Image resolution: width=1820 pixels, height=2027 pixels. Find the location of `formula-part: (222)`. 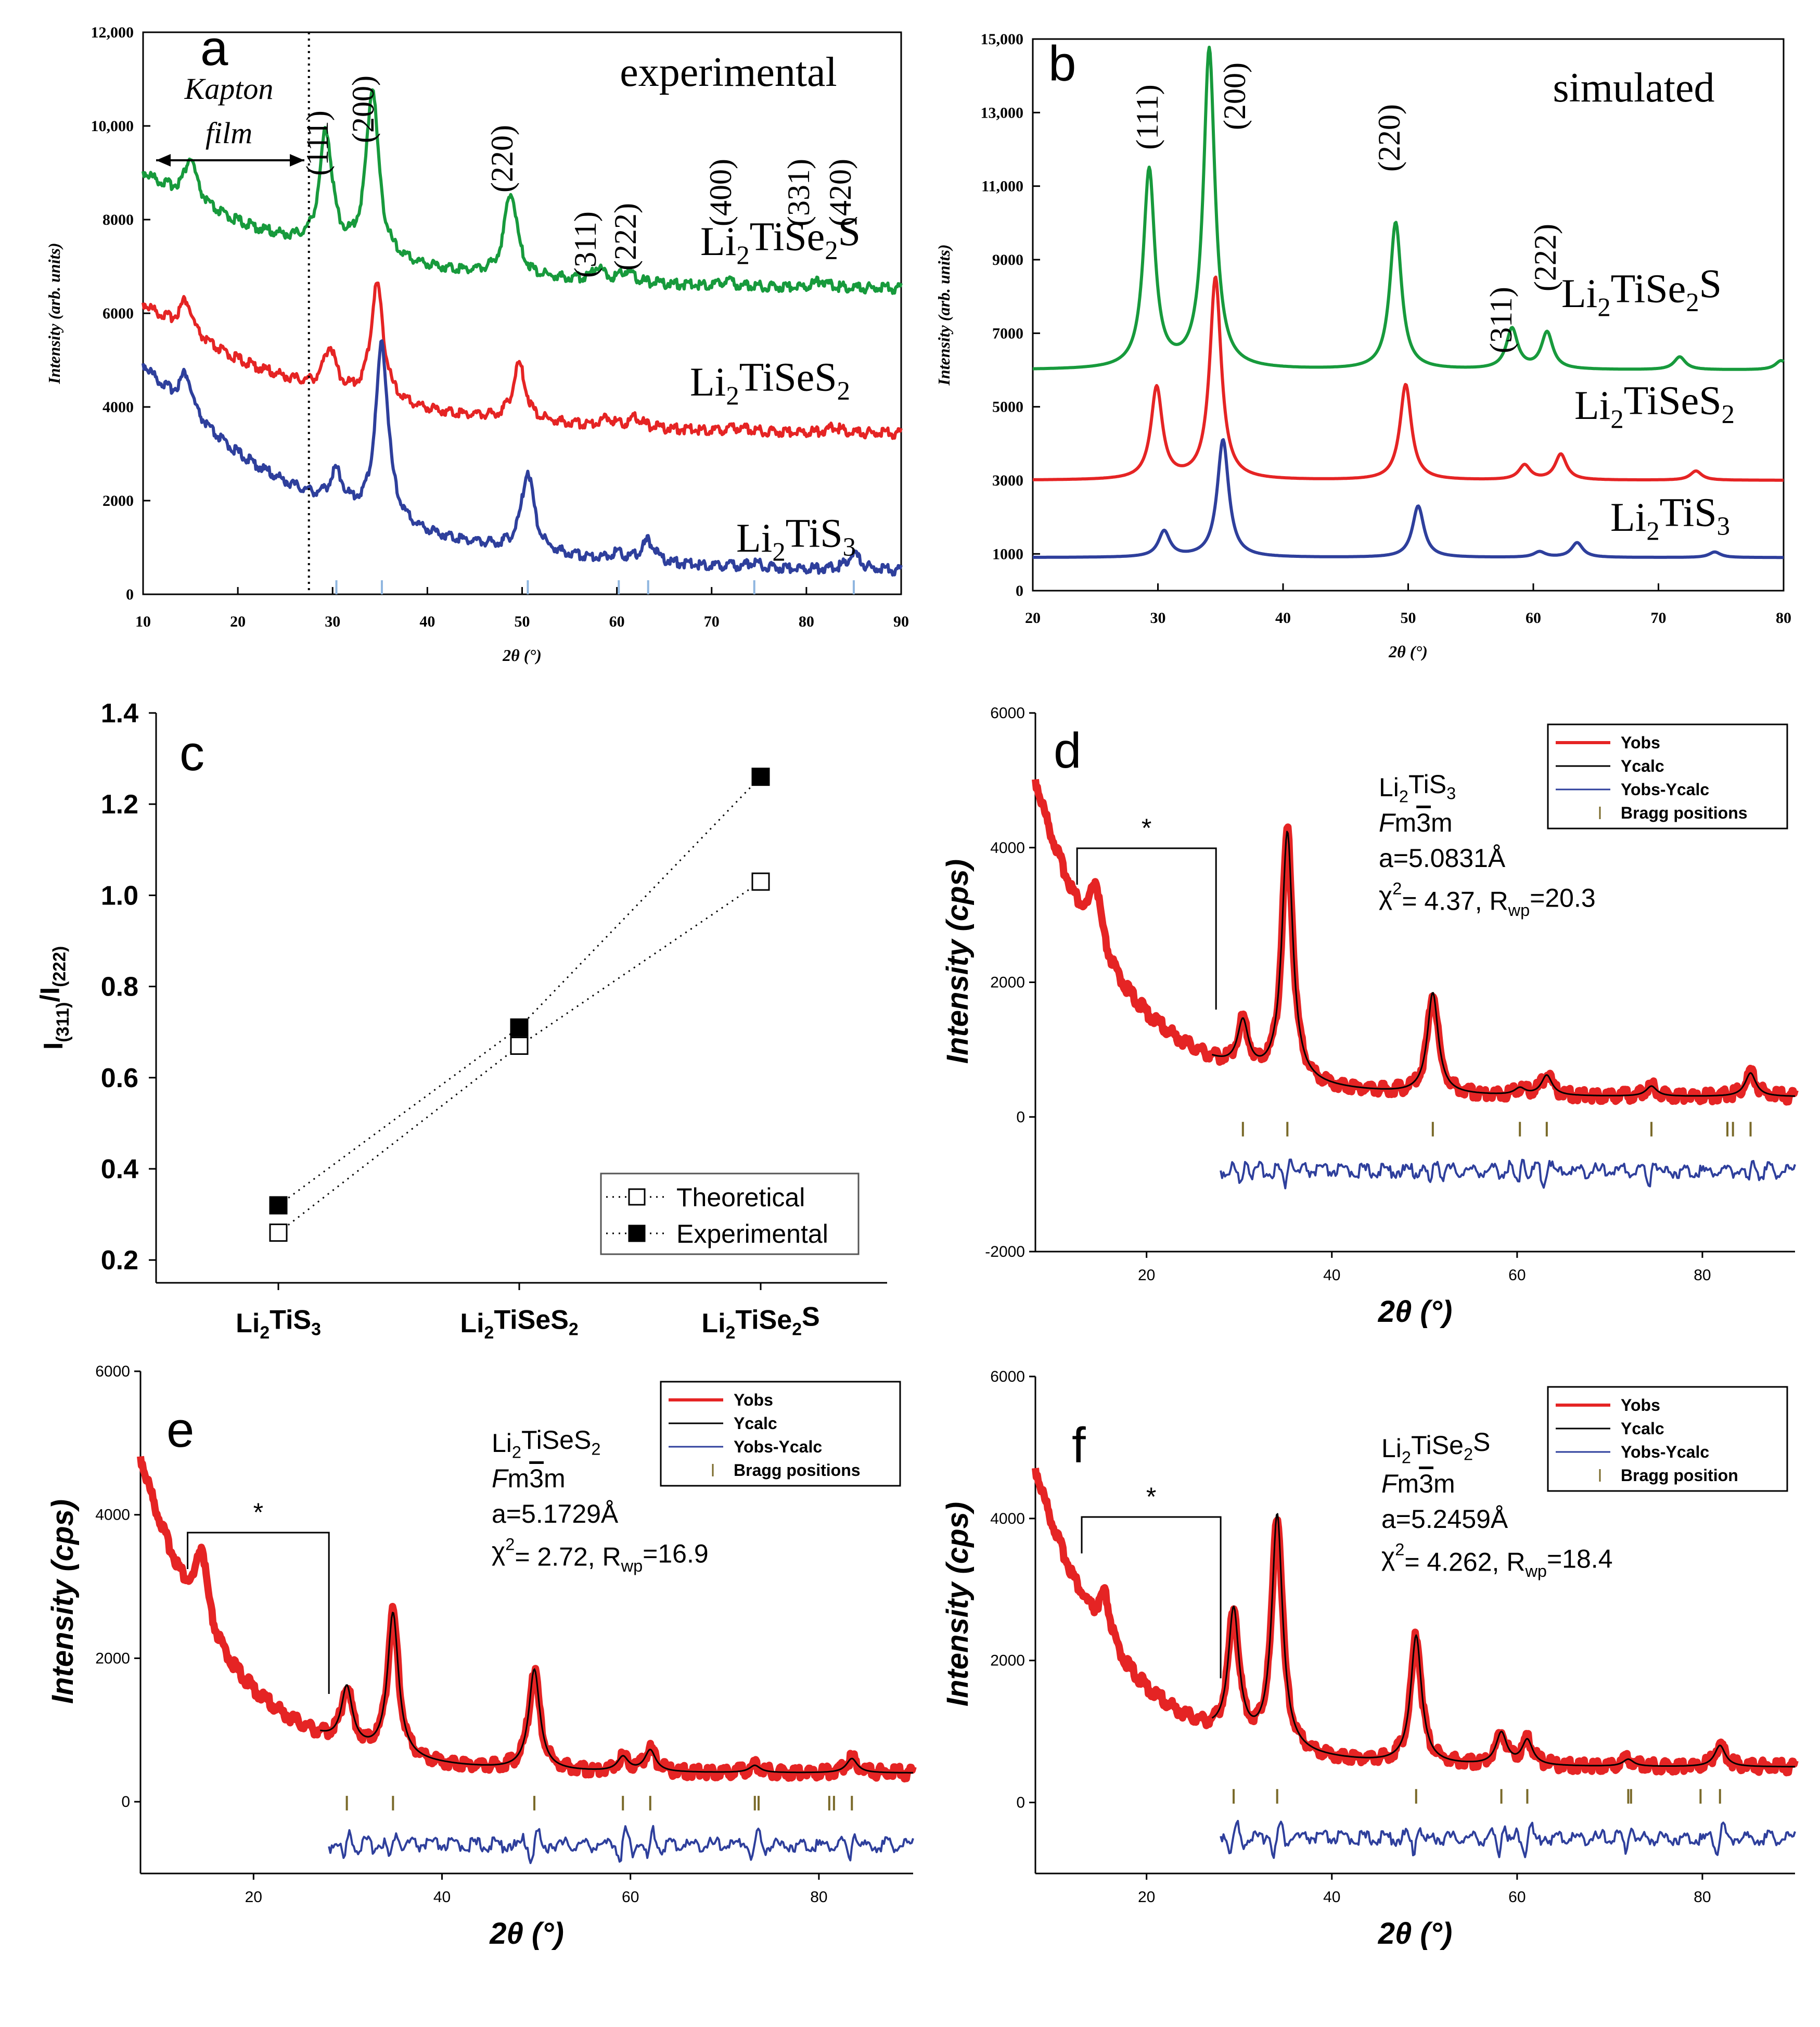

formula-part: (222) is located at coordinates (59, 966).